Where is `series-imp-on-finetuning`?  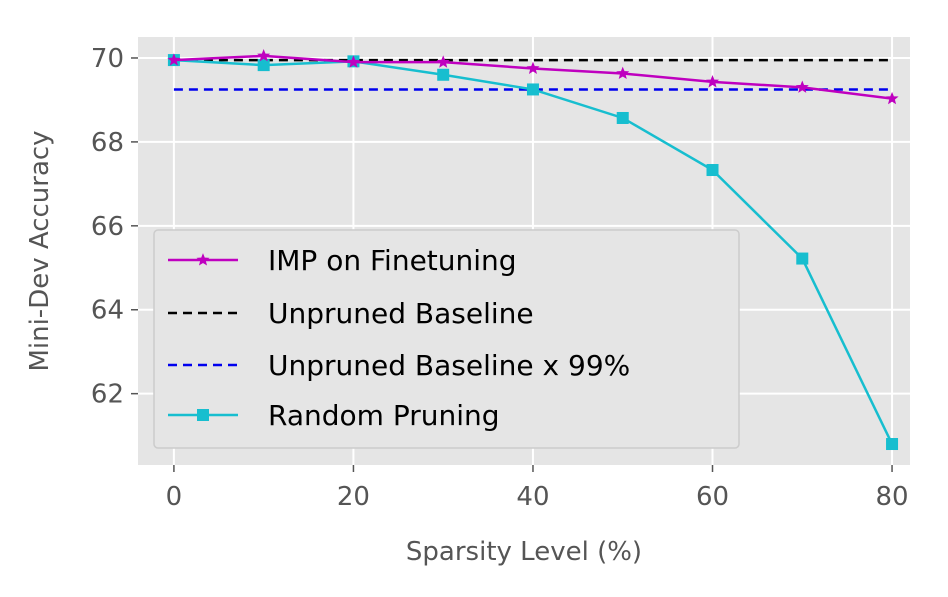 series-imp-on-finetuning is located at coordinates (533, 77).